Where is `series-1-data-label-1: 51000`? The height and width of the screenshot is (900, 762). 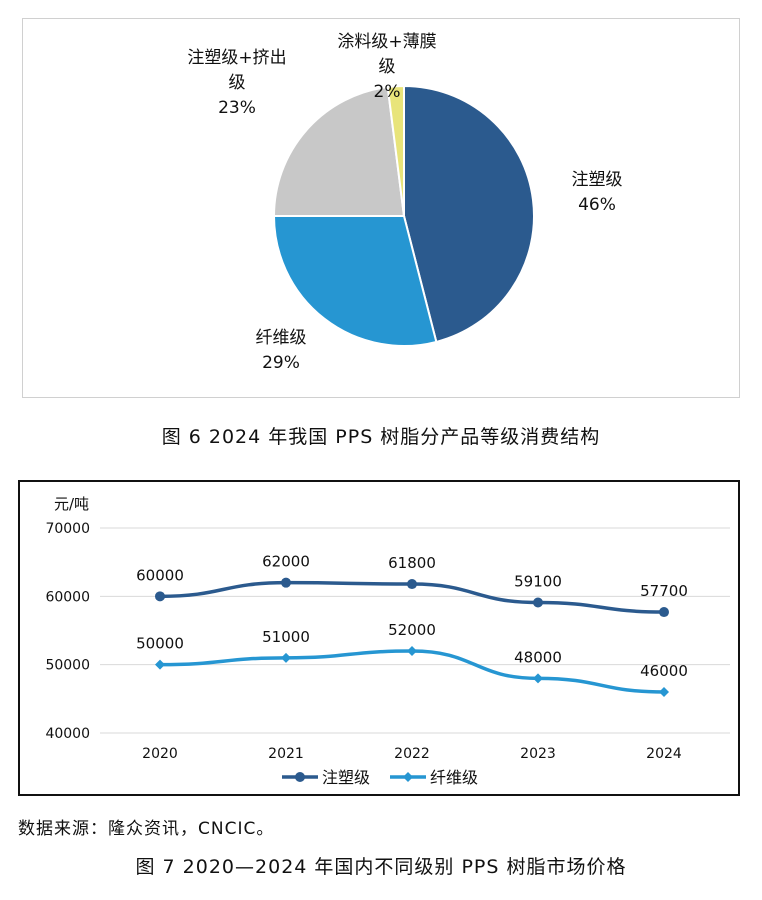 series-1-data-label-1: 51000 is located at coordinates (286, 637).